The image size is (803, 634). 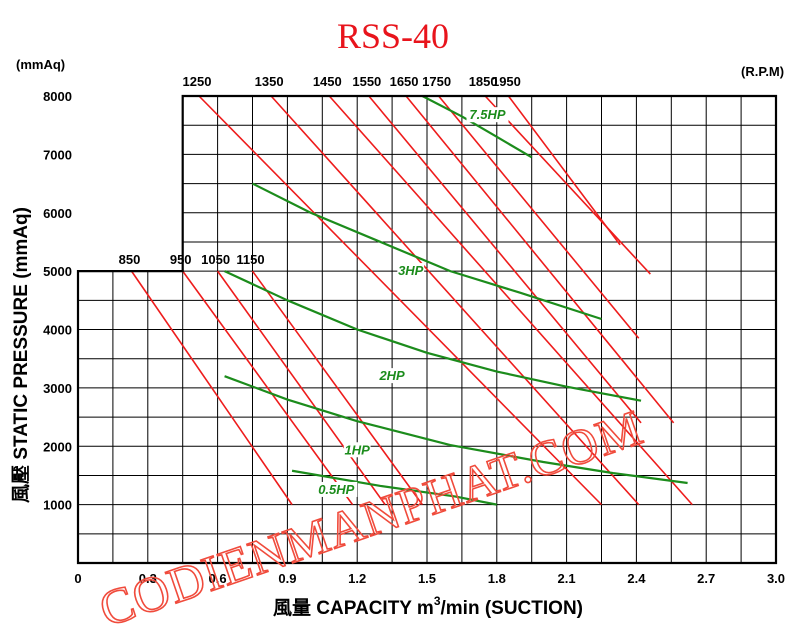 What do you see at coordinates (57, 213) in the screenshot?
I see `y-tick-label: 6000` at bounding box center [57, 213].